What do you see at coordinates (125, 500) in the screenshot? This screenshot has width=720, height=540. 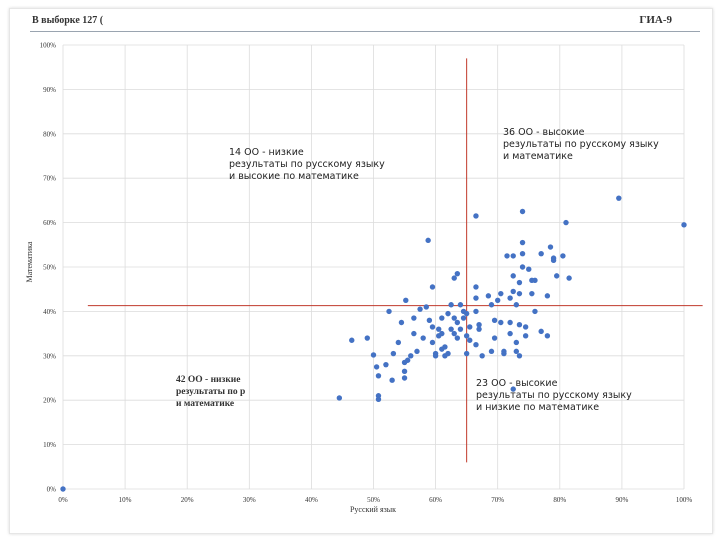 I see `x-tick-label: 10%` at bounding box center [125, 500].